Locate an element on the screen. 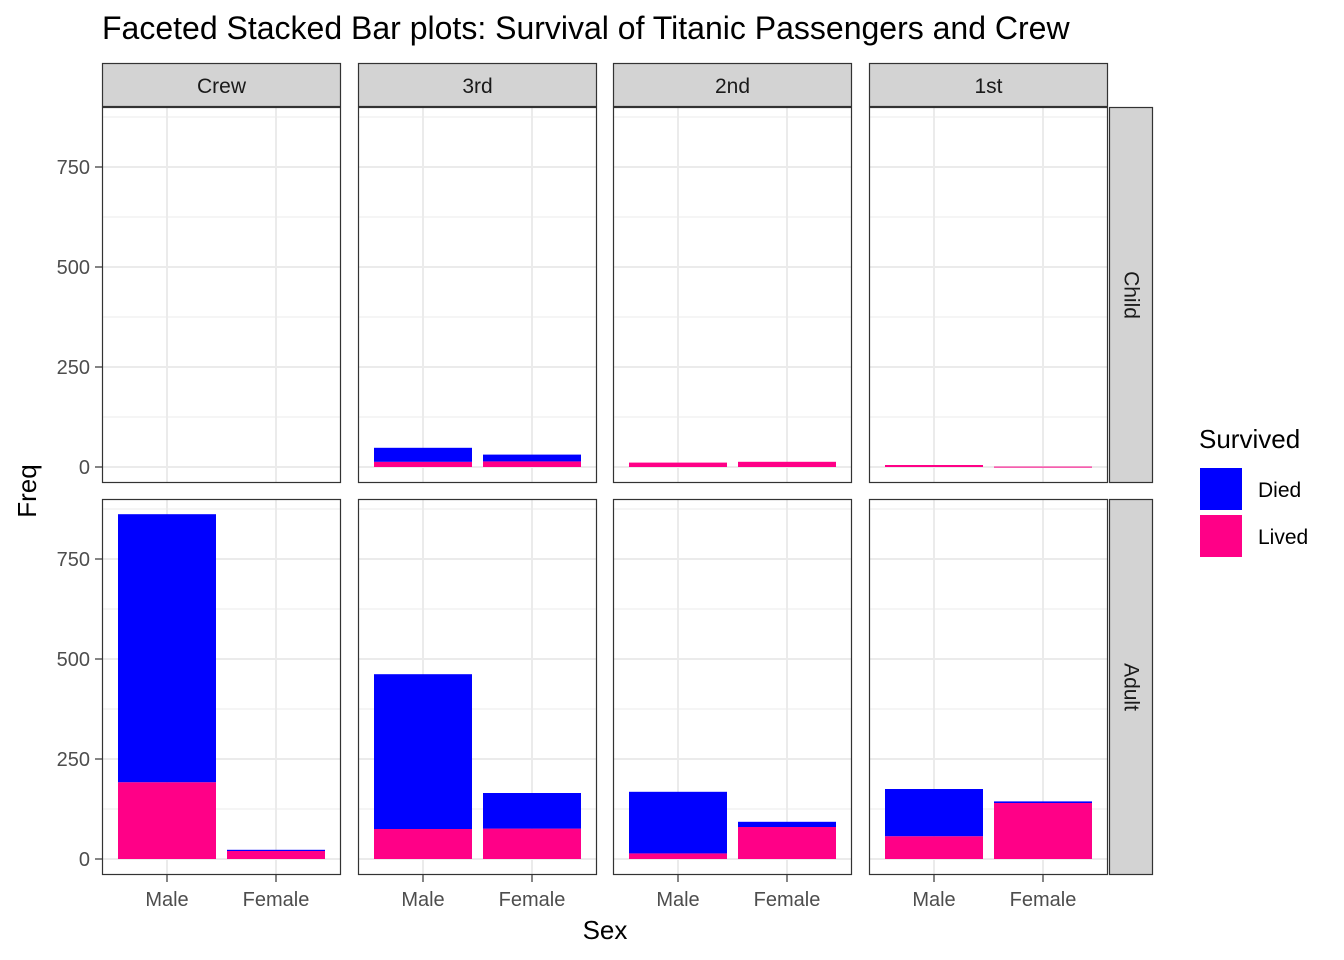 The image size is (1344, 960). strip-col-2nd is located at coordinates (732, 85).